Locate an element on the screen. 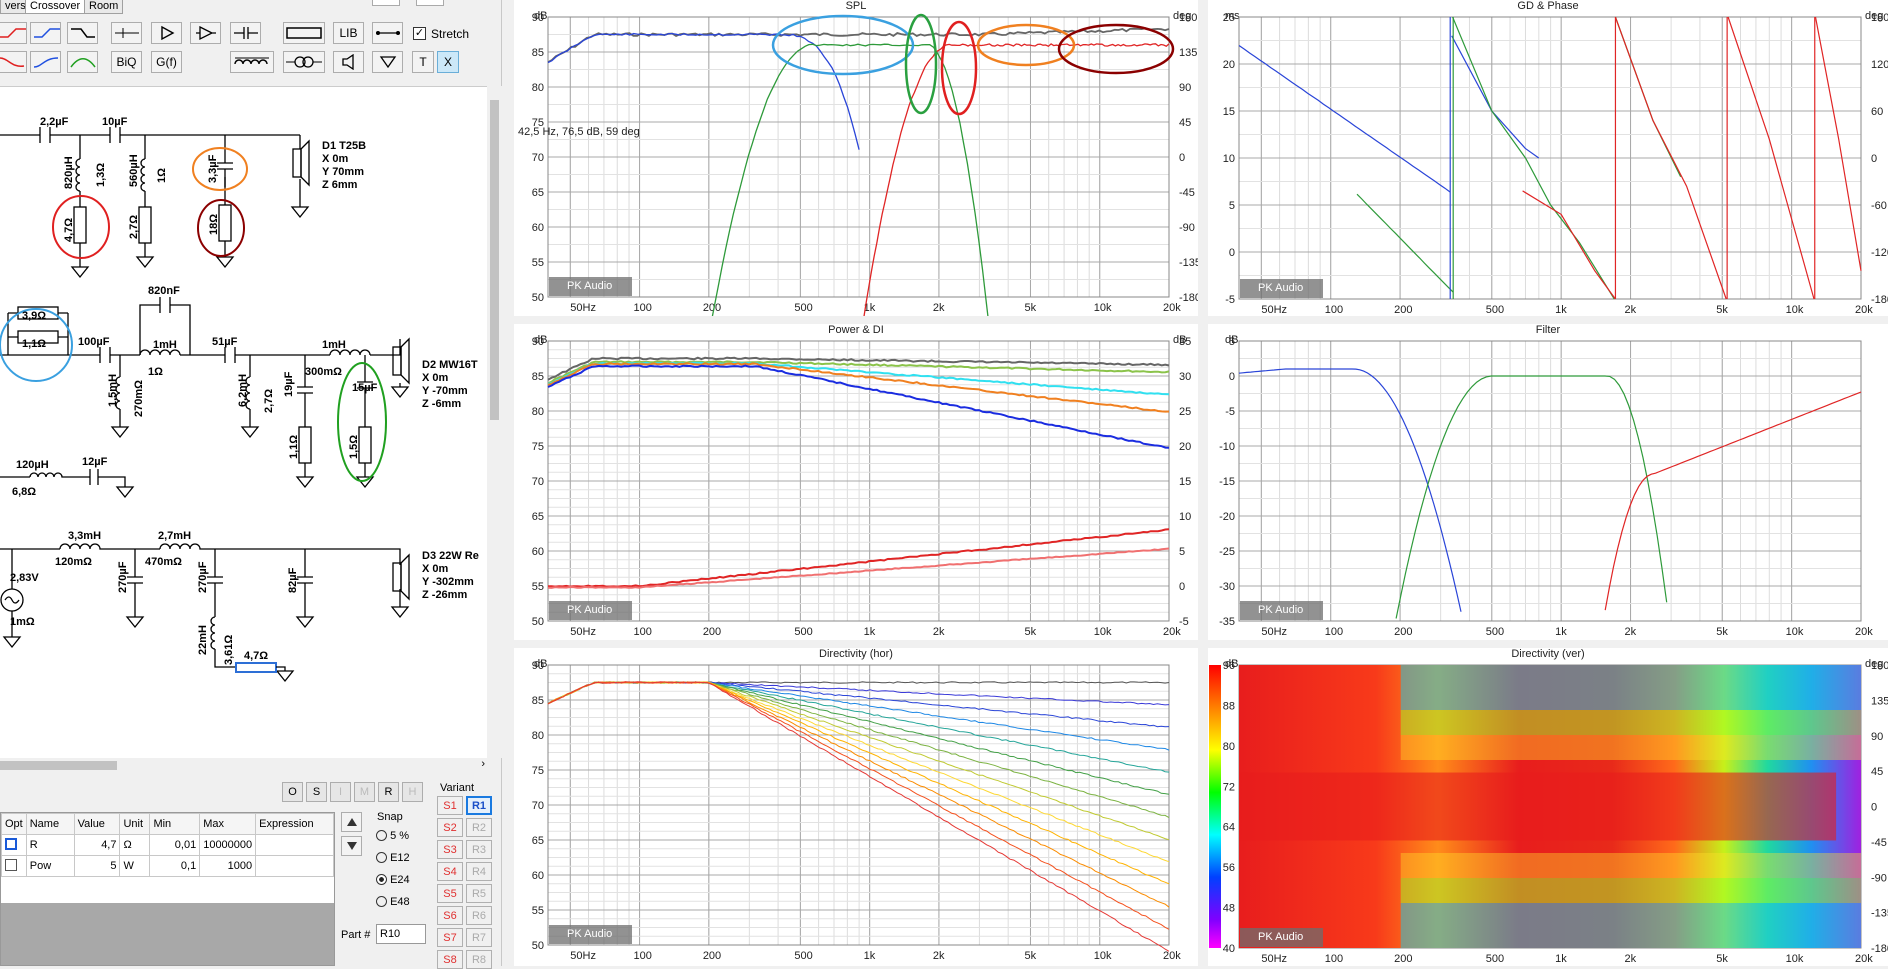  variant-s2: S2 is located at coordinates (450, 827).